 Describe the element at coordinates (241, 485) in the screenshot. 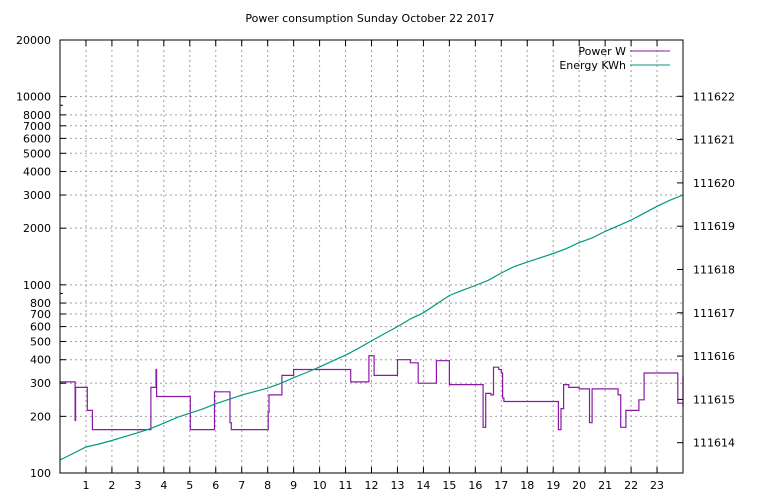

I see `x-axis-tick-label: 7` at that location.